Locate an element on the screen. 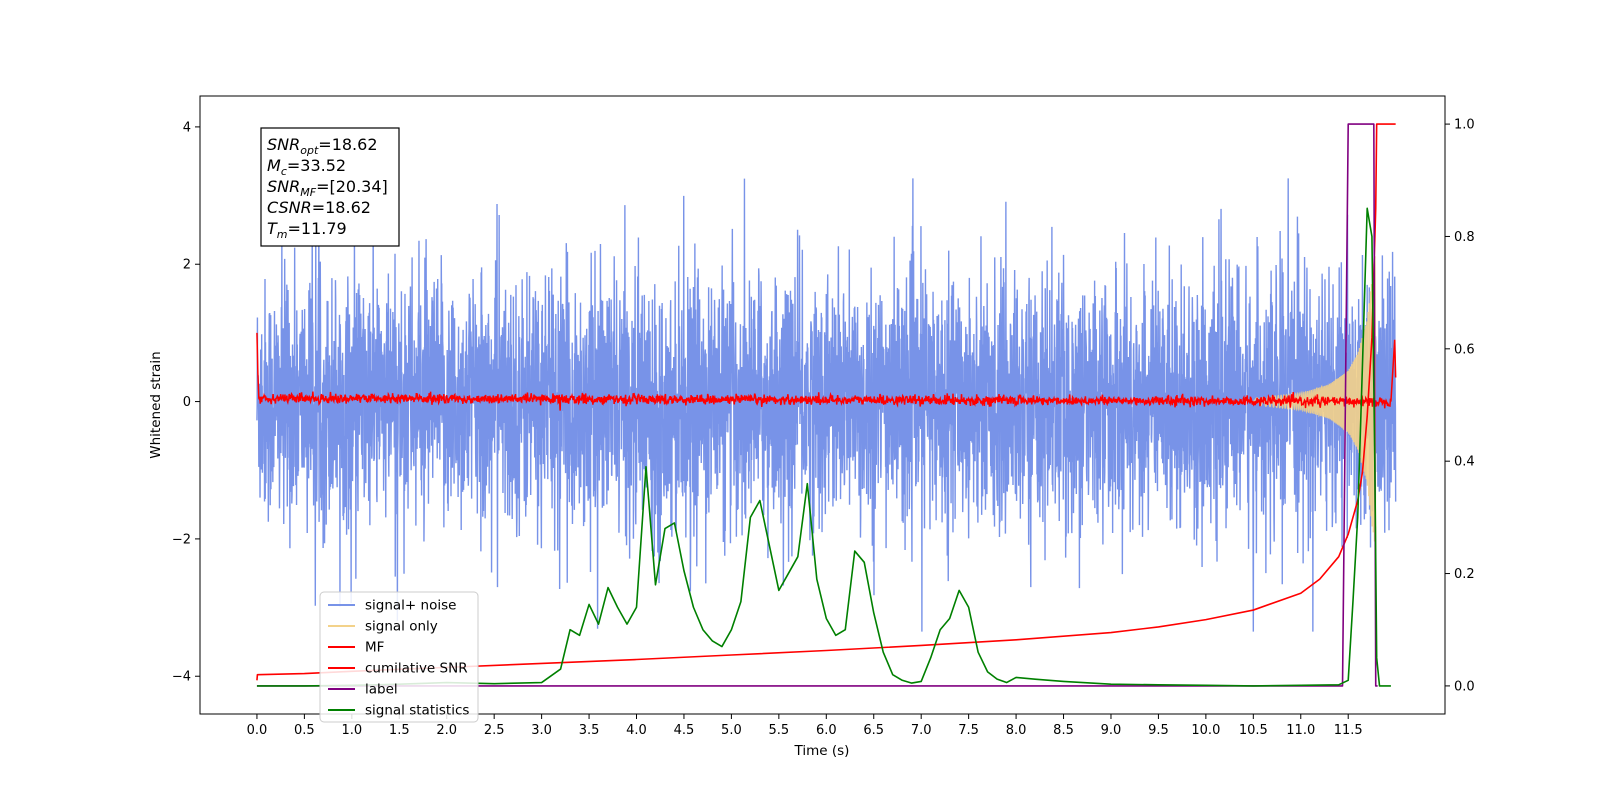 This screenshot has height=800, width=1600. y-axis-label: Whitened strain is located at coordinates (156, 404).